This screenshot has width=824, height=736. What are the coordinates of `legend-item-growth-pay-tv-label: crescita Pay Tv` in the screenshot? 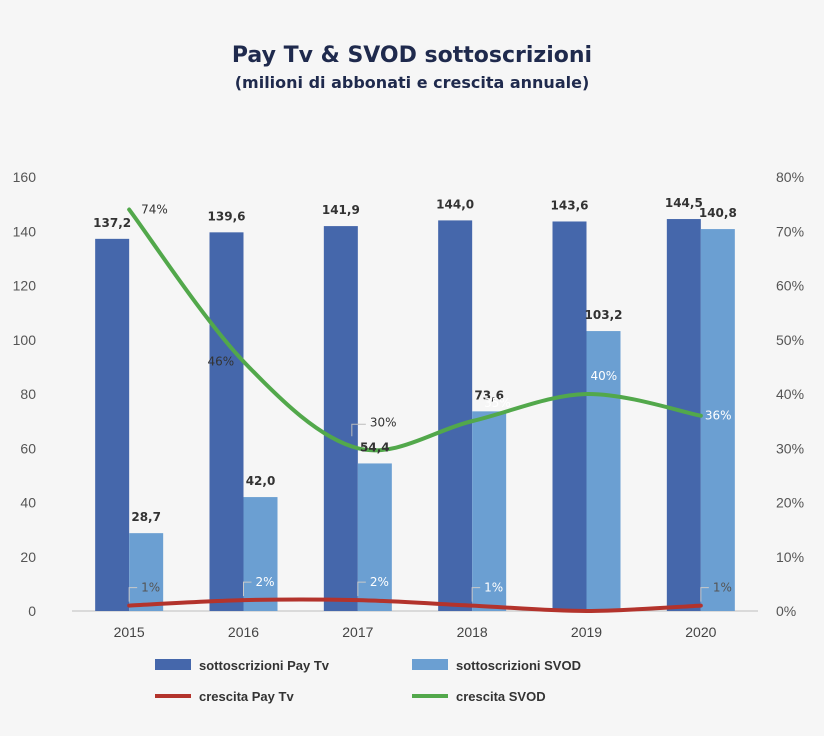 It's located at (246, 696).